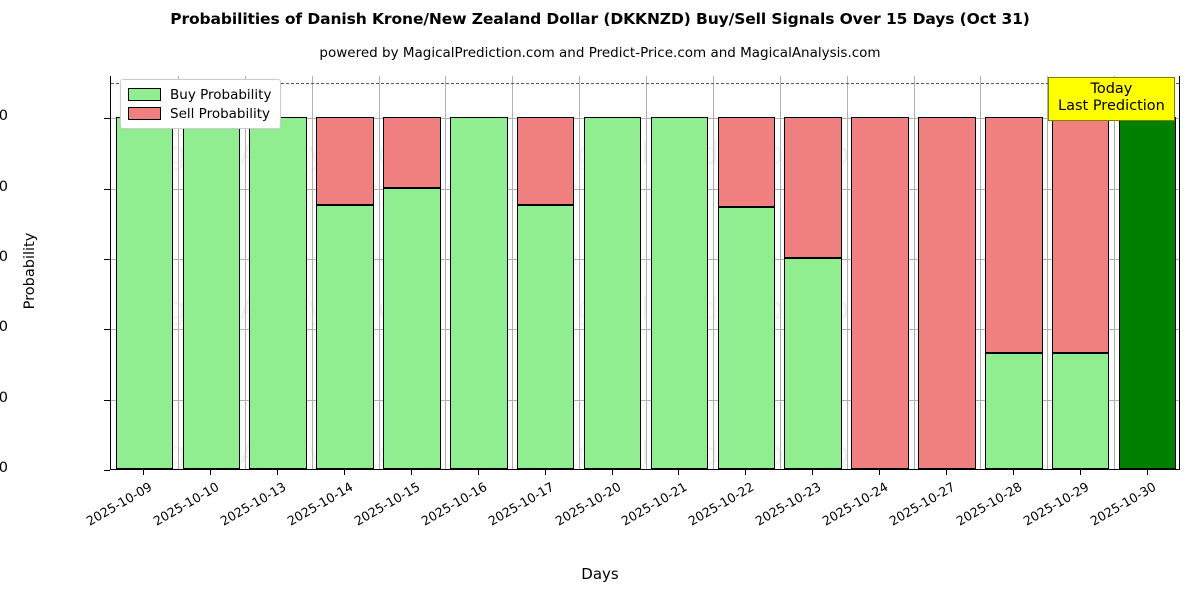 The height and width of the screenshot is (600, 1200). Describe the element at coordinates (1111, 89) in the screenshot. I see `today-annotation-line1: Today` at that location.